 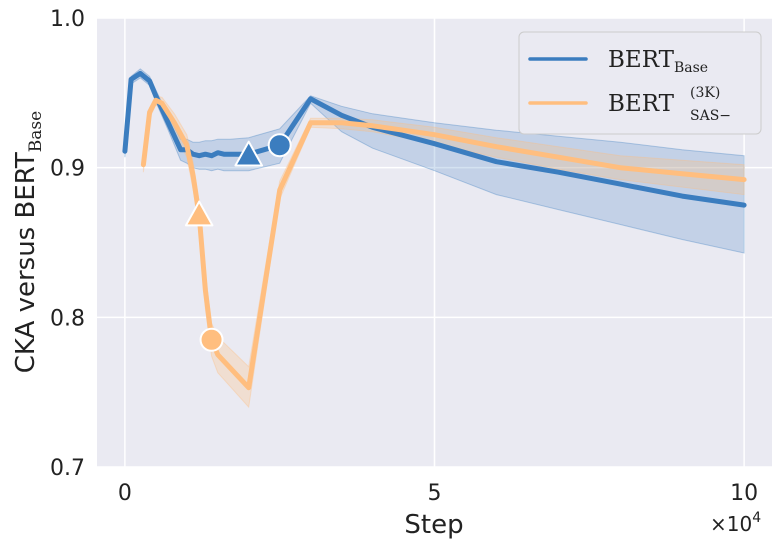 I want to click on x-axis-multiplier-base: ×10, so click(x=731, y=524).